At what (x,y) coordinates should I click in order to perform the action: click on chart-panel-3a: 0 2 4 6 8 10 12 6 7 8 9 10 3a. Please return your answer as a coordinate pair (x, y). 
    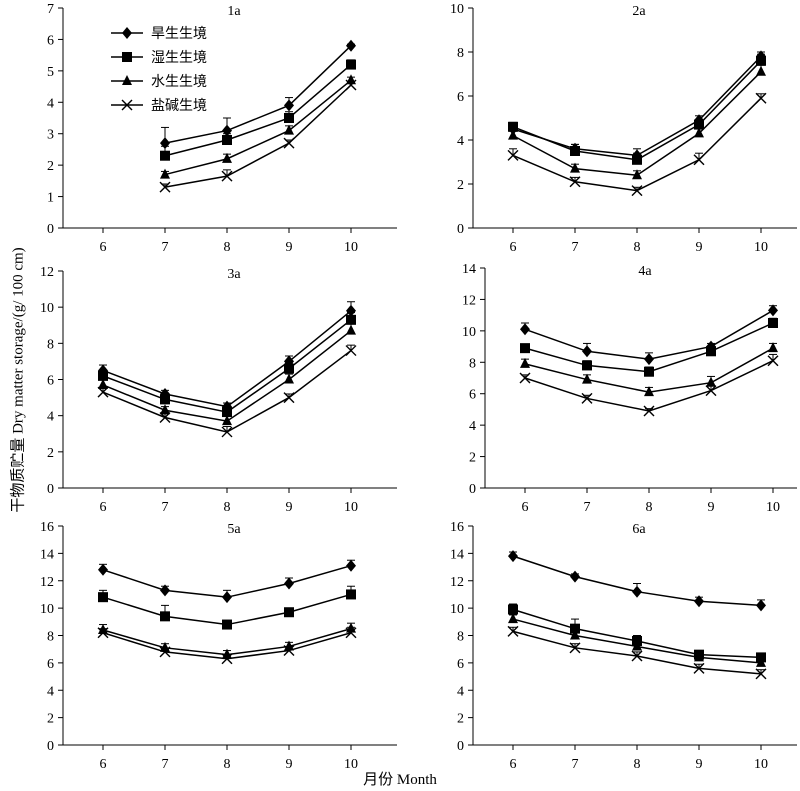
    Looking at the image, I should click on (218, 390).